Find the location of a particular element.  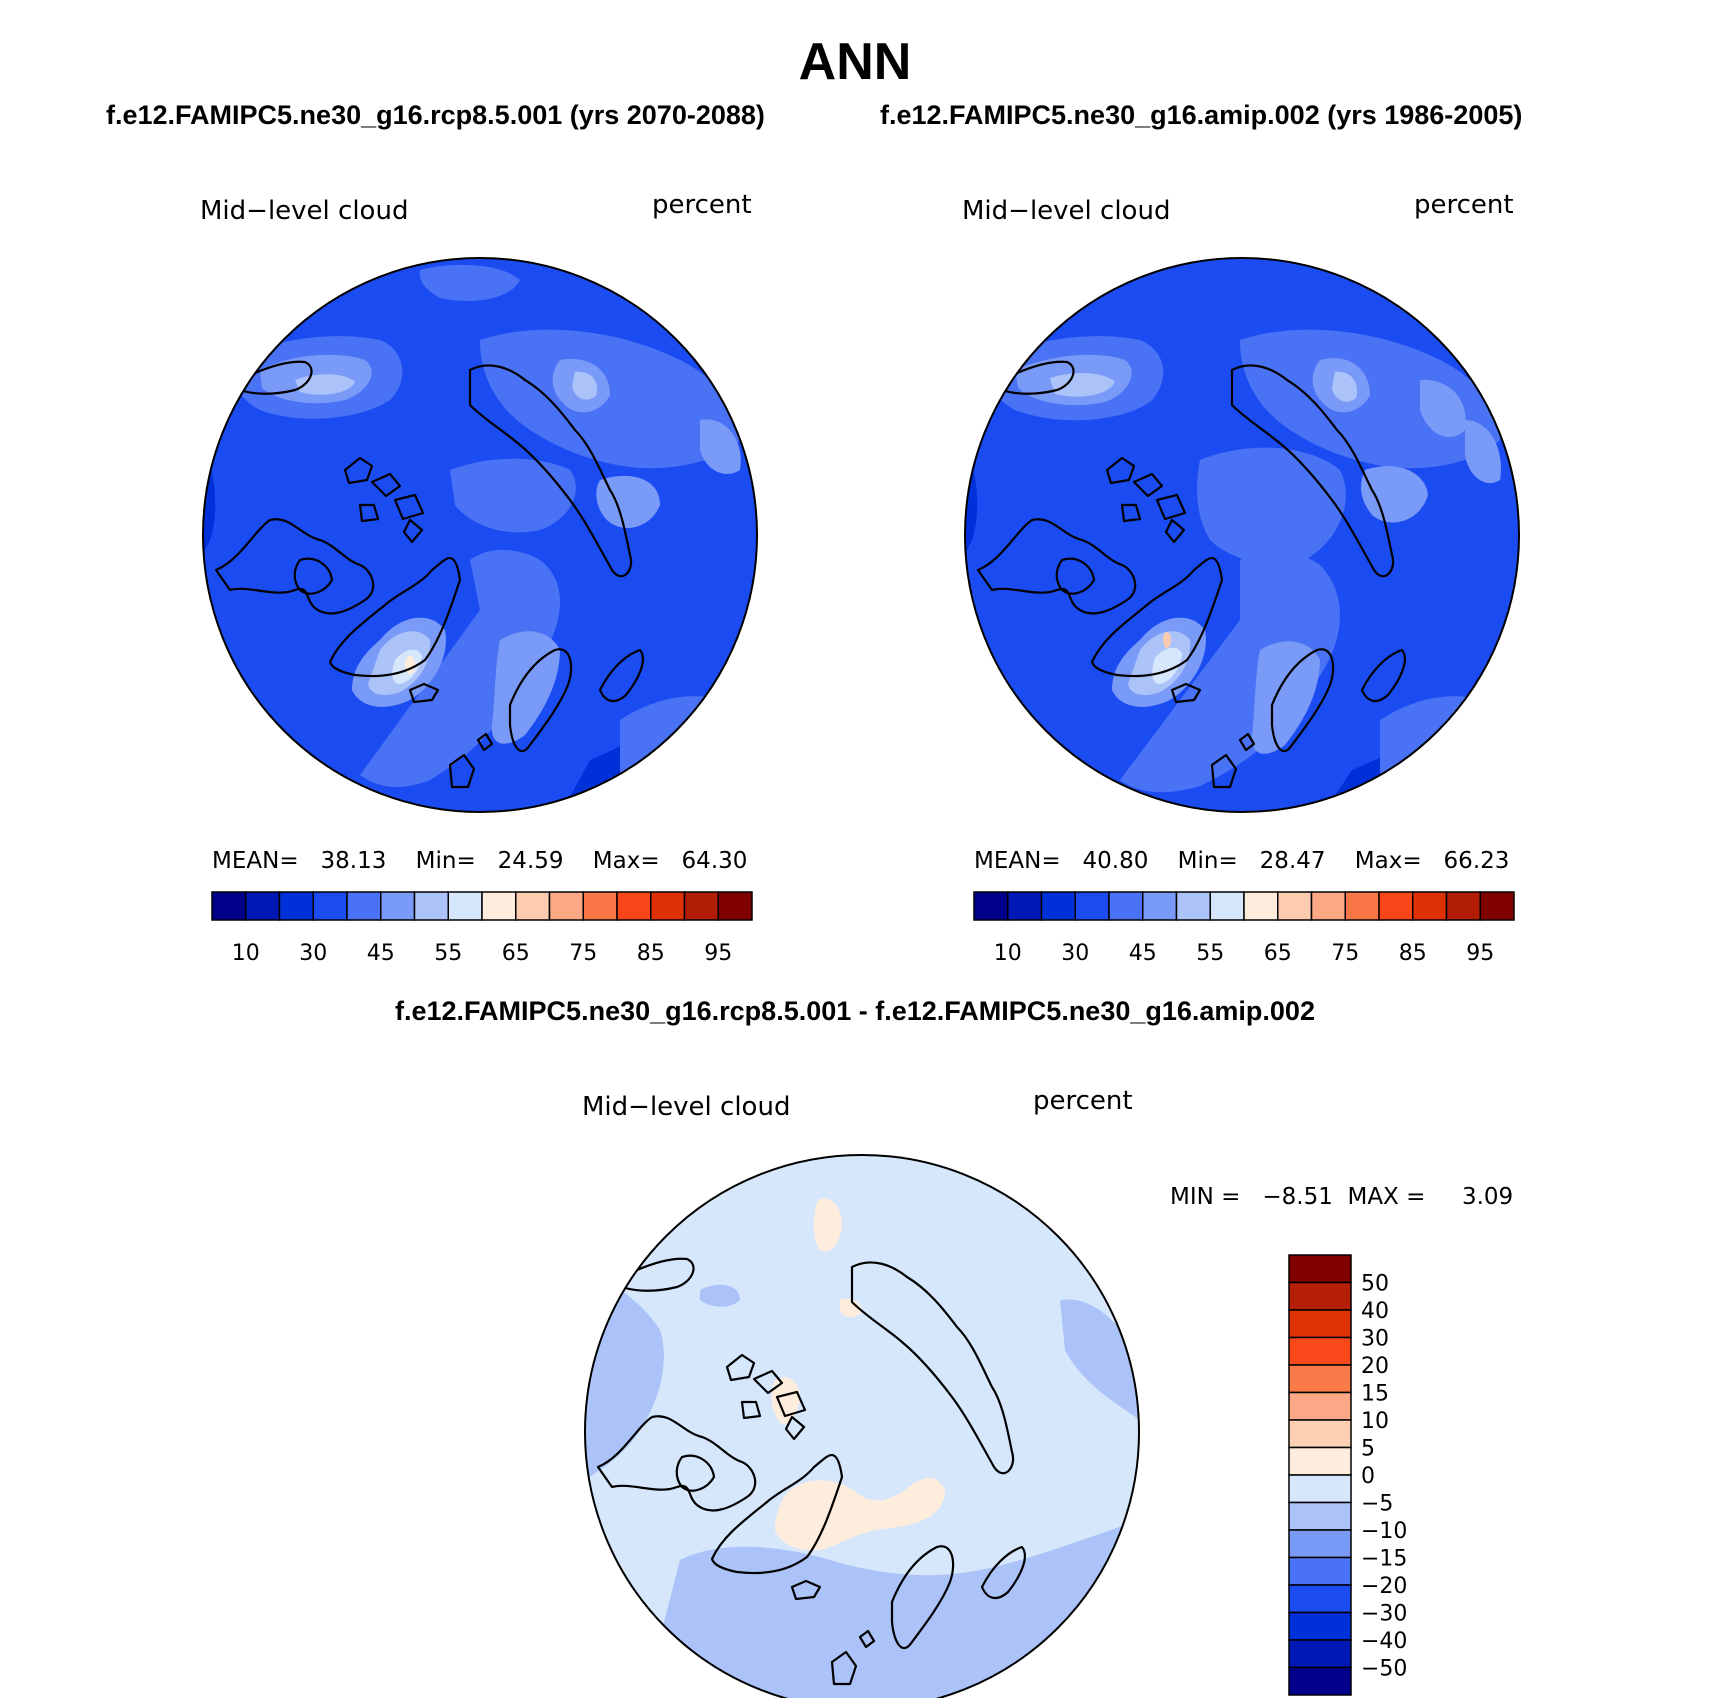

colorbar-tick-label: 20 is located at coordinates (1375, 1366).